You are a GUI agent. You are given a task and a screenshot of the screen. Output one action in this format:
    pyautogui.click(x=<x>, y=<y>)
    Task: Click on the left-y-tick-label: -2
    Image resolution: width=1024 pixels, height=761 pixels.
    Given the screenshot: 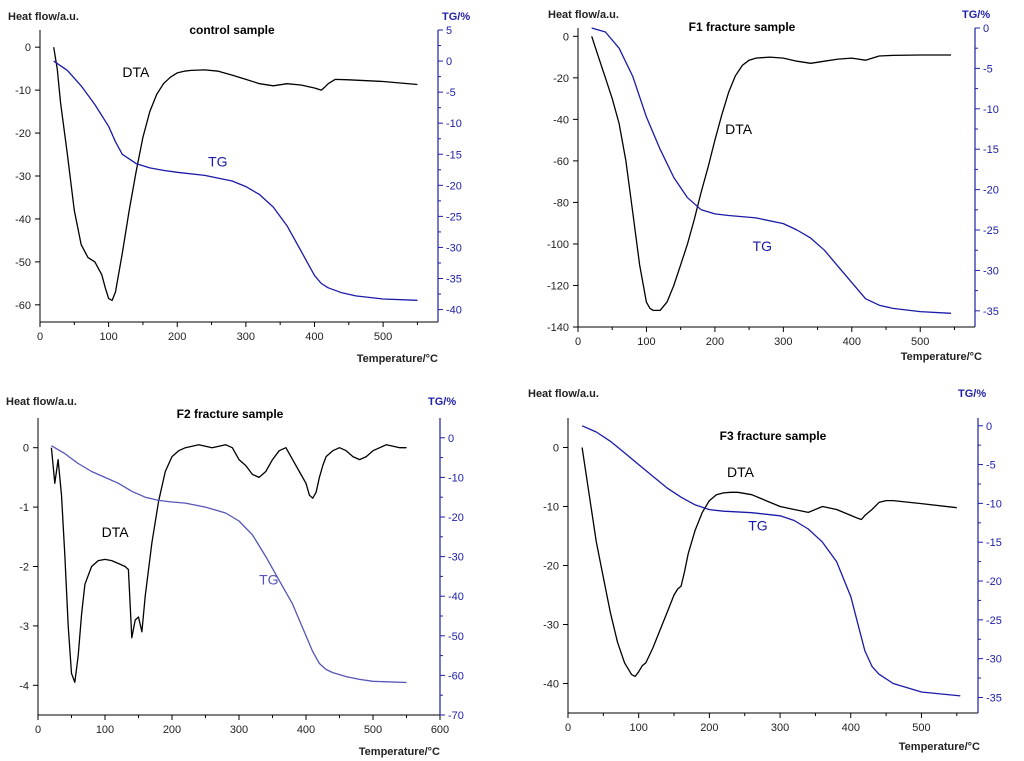 What is the action you would take?
    pyautogui.click(x=24, y=568)
    